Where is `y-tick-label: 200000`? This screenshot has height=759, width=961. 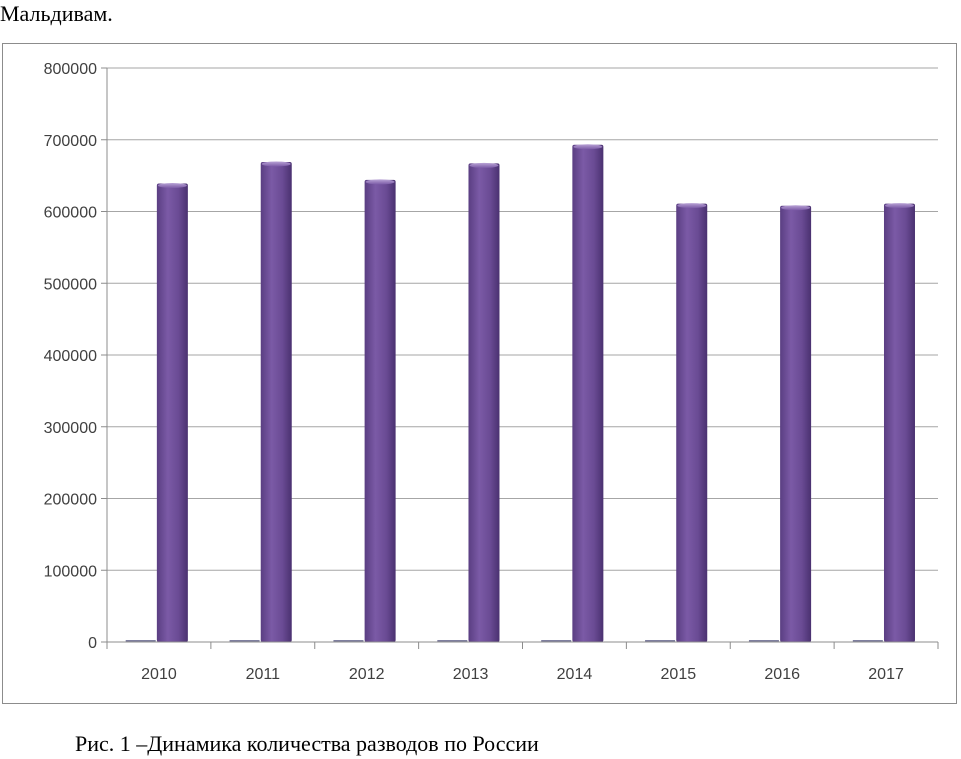 y-tick-label: 200000 is located at coordinates (70, 500).